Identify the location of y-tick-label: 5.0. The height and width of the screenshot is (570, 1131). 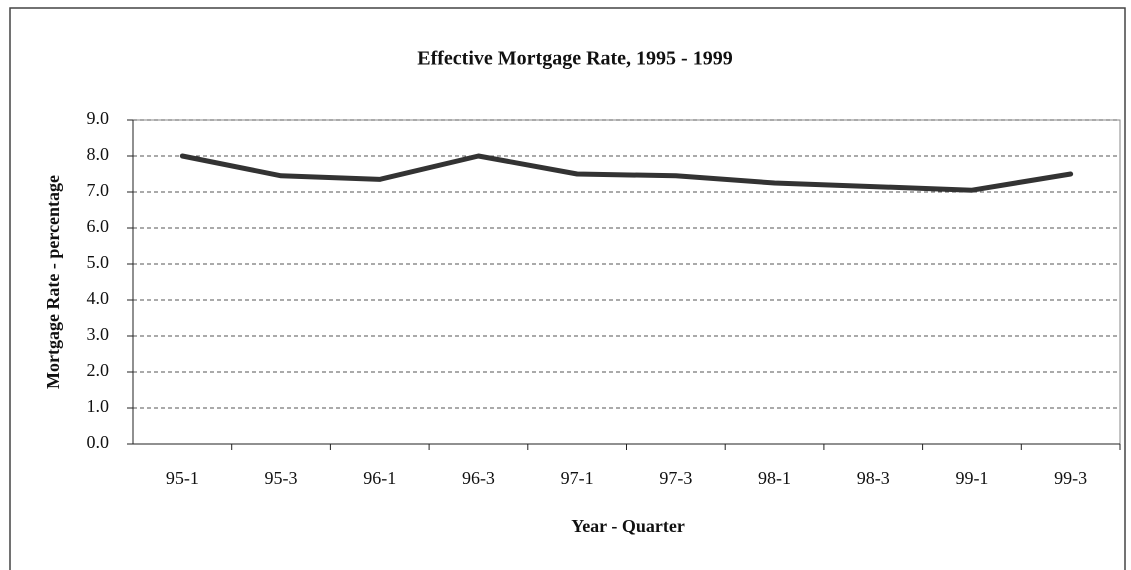
(98, 262).